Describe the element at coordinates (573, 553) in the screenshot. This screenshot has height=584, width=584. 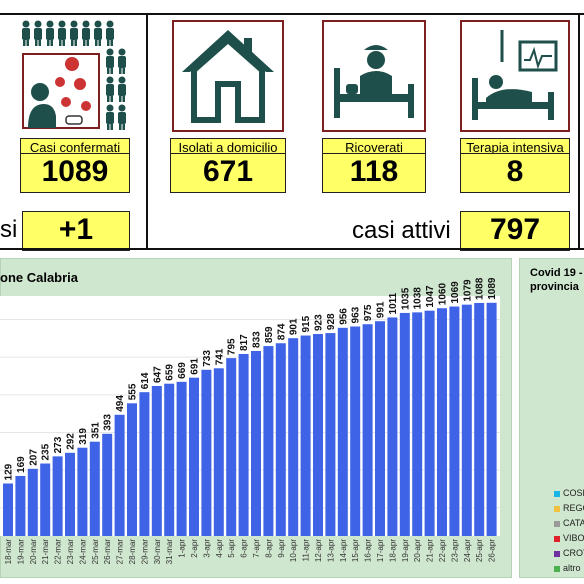
I see `legend-label: CROT` at that location.